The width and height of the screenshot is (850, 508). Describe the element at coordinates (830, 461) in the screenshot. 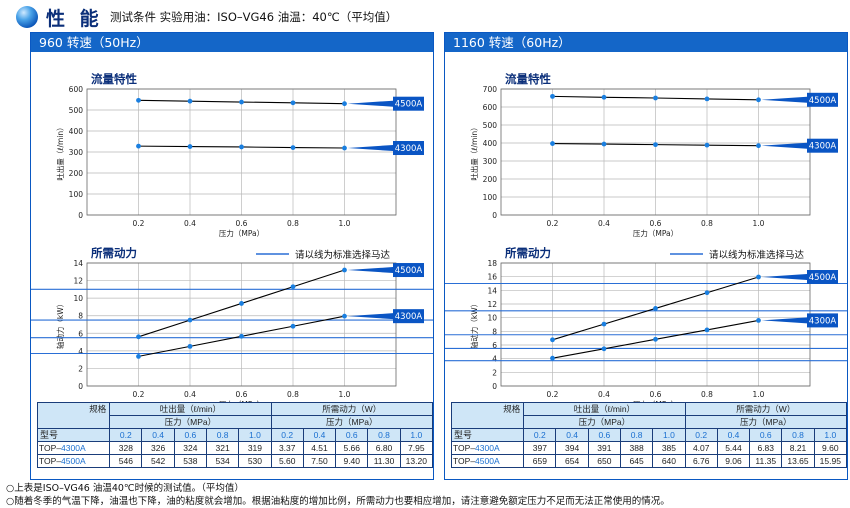

I see `power-cell: 15.95` at that location.